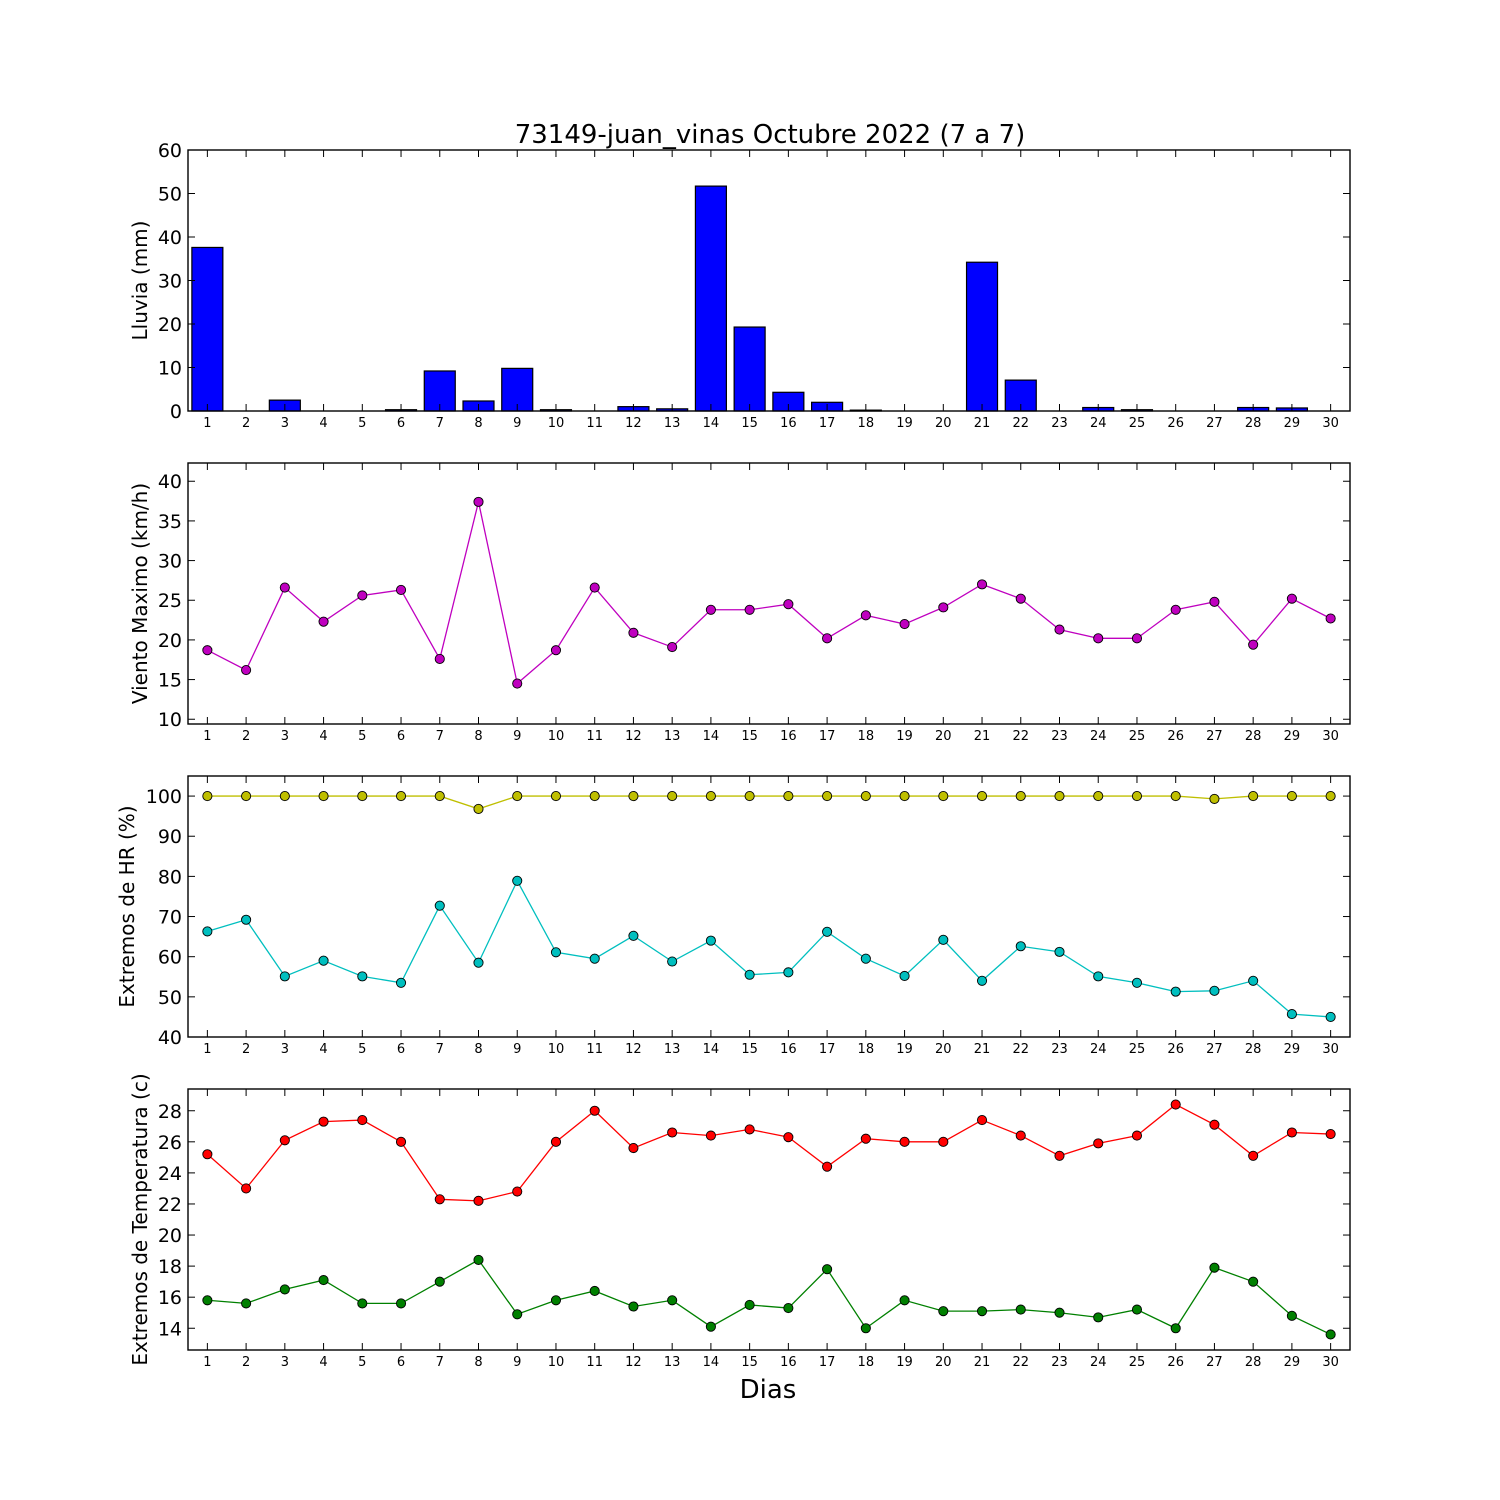  What do you see at coordinates (594, 1049) in the screenshot?
I see `x-tick-label: 11` at bounding box center [594, 1049].